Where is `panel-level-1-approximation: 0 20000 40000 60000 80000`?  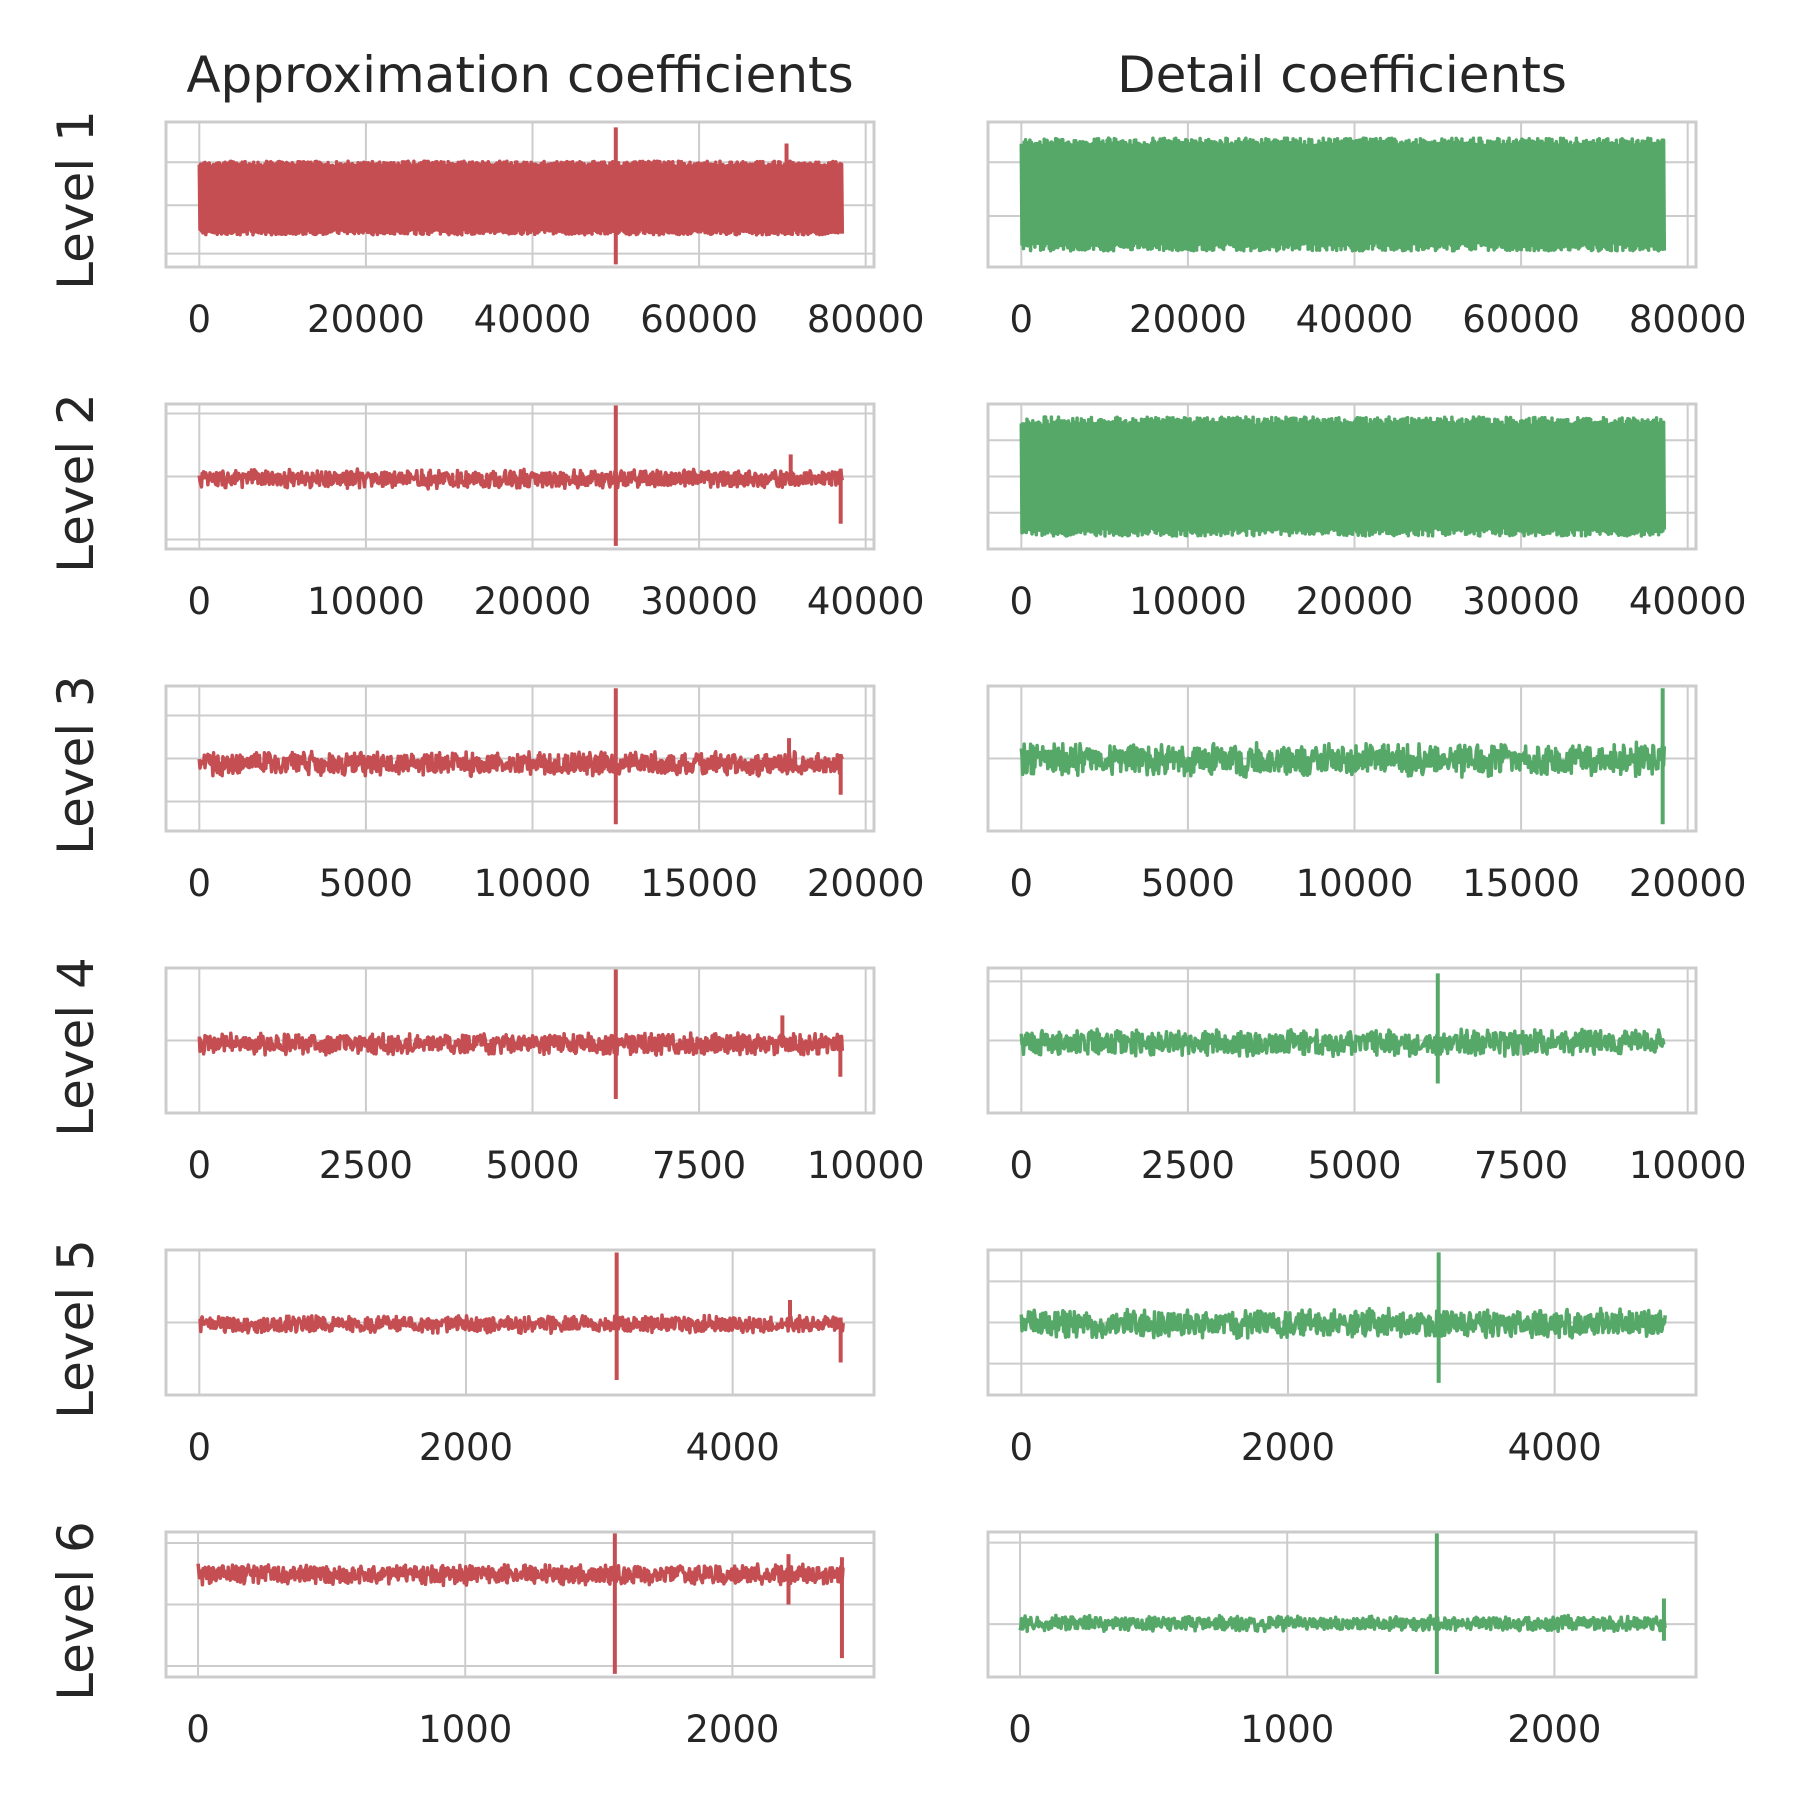
panel-level-1-approximation: 0 20000 40000 60000 80000 is located at coordinates (544, 230).